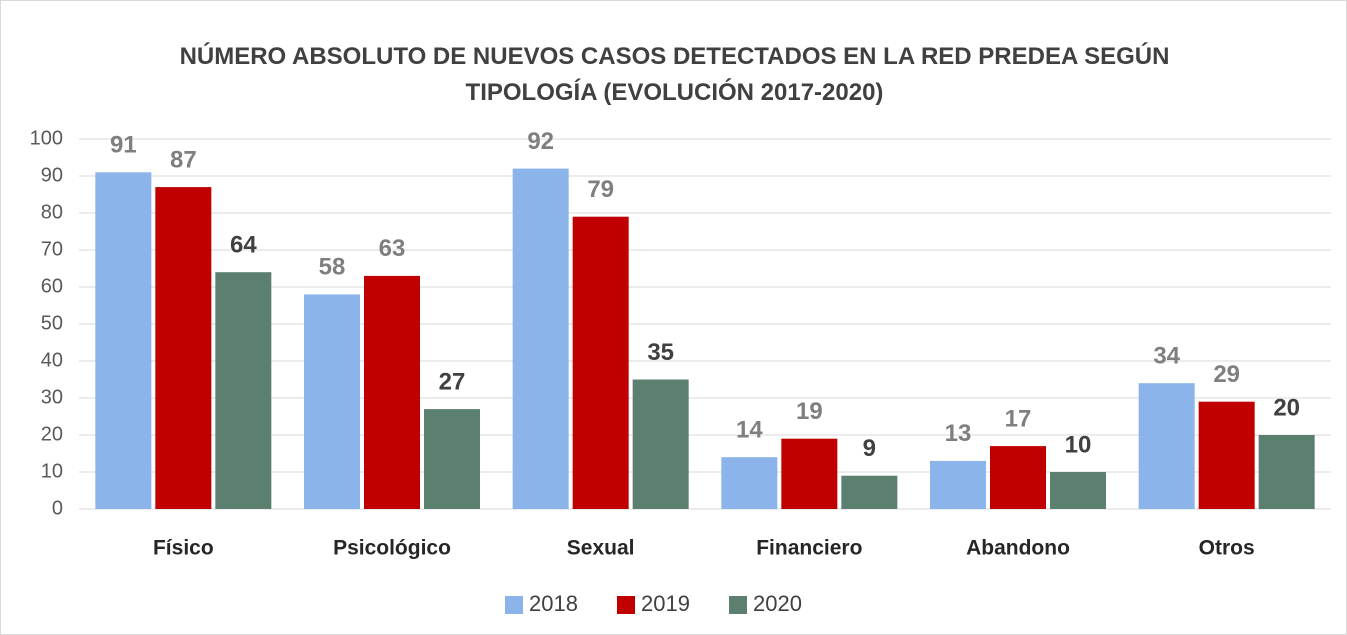 This screenshot has width=1347, height=635. What do you see at coordinates (749, 430) in the screenshot?
I see `value-label: 14` at bounding box center [749, 430].